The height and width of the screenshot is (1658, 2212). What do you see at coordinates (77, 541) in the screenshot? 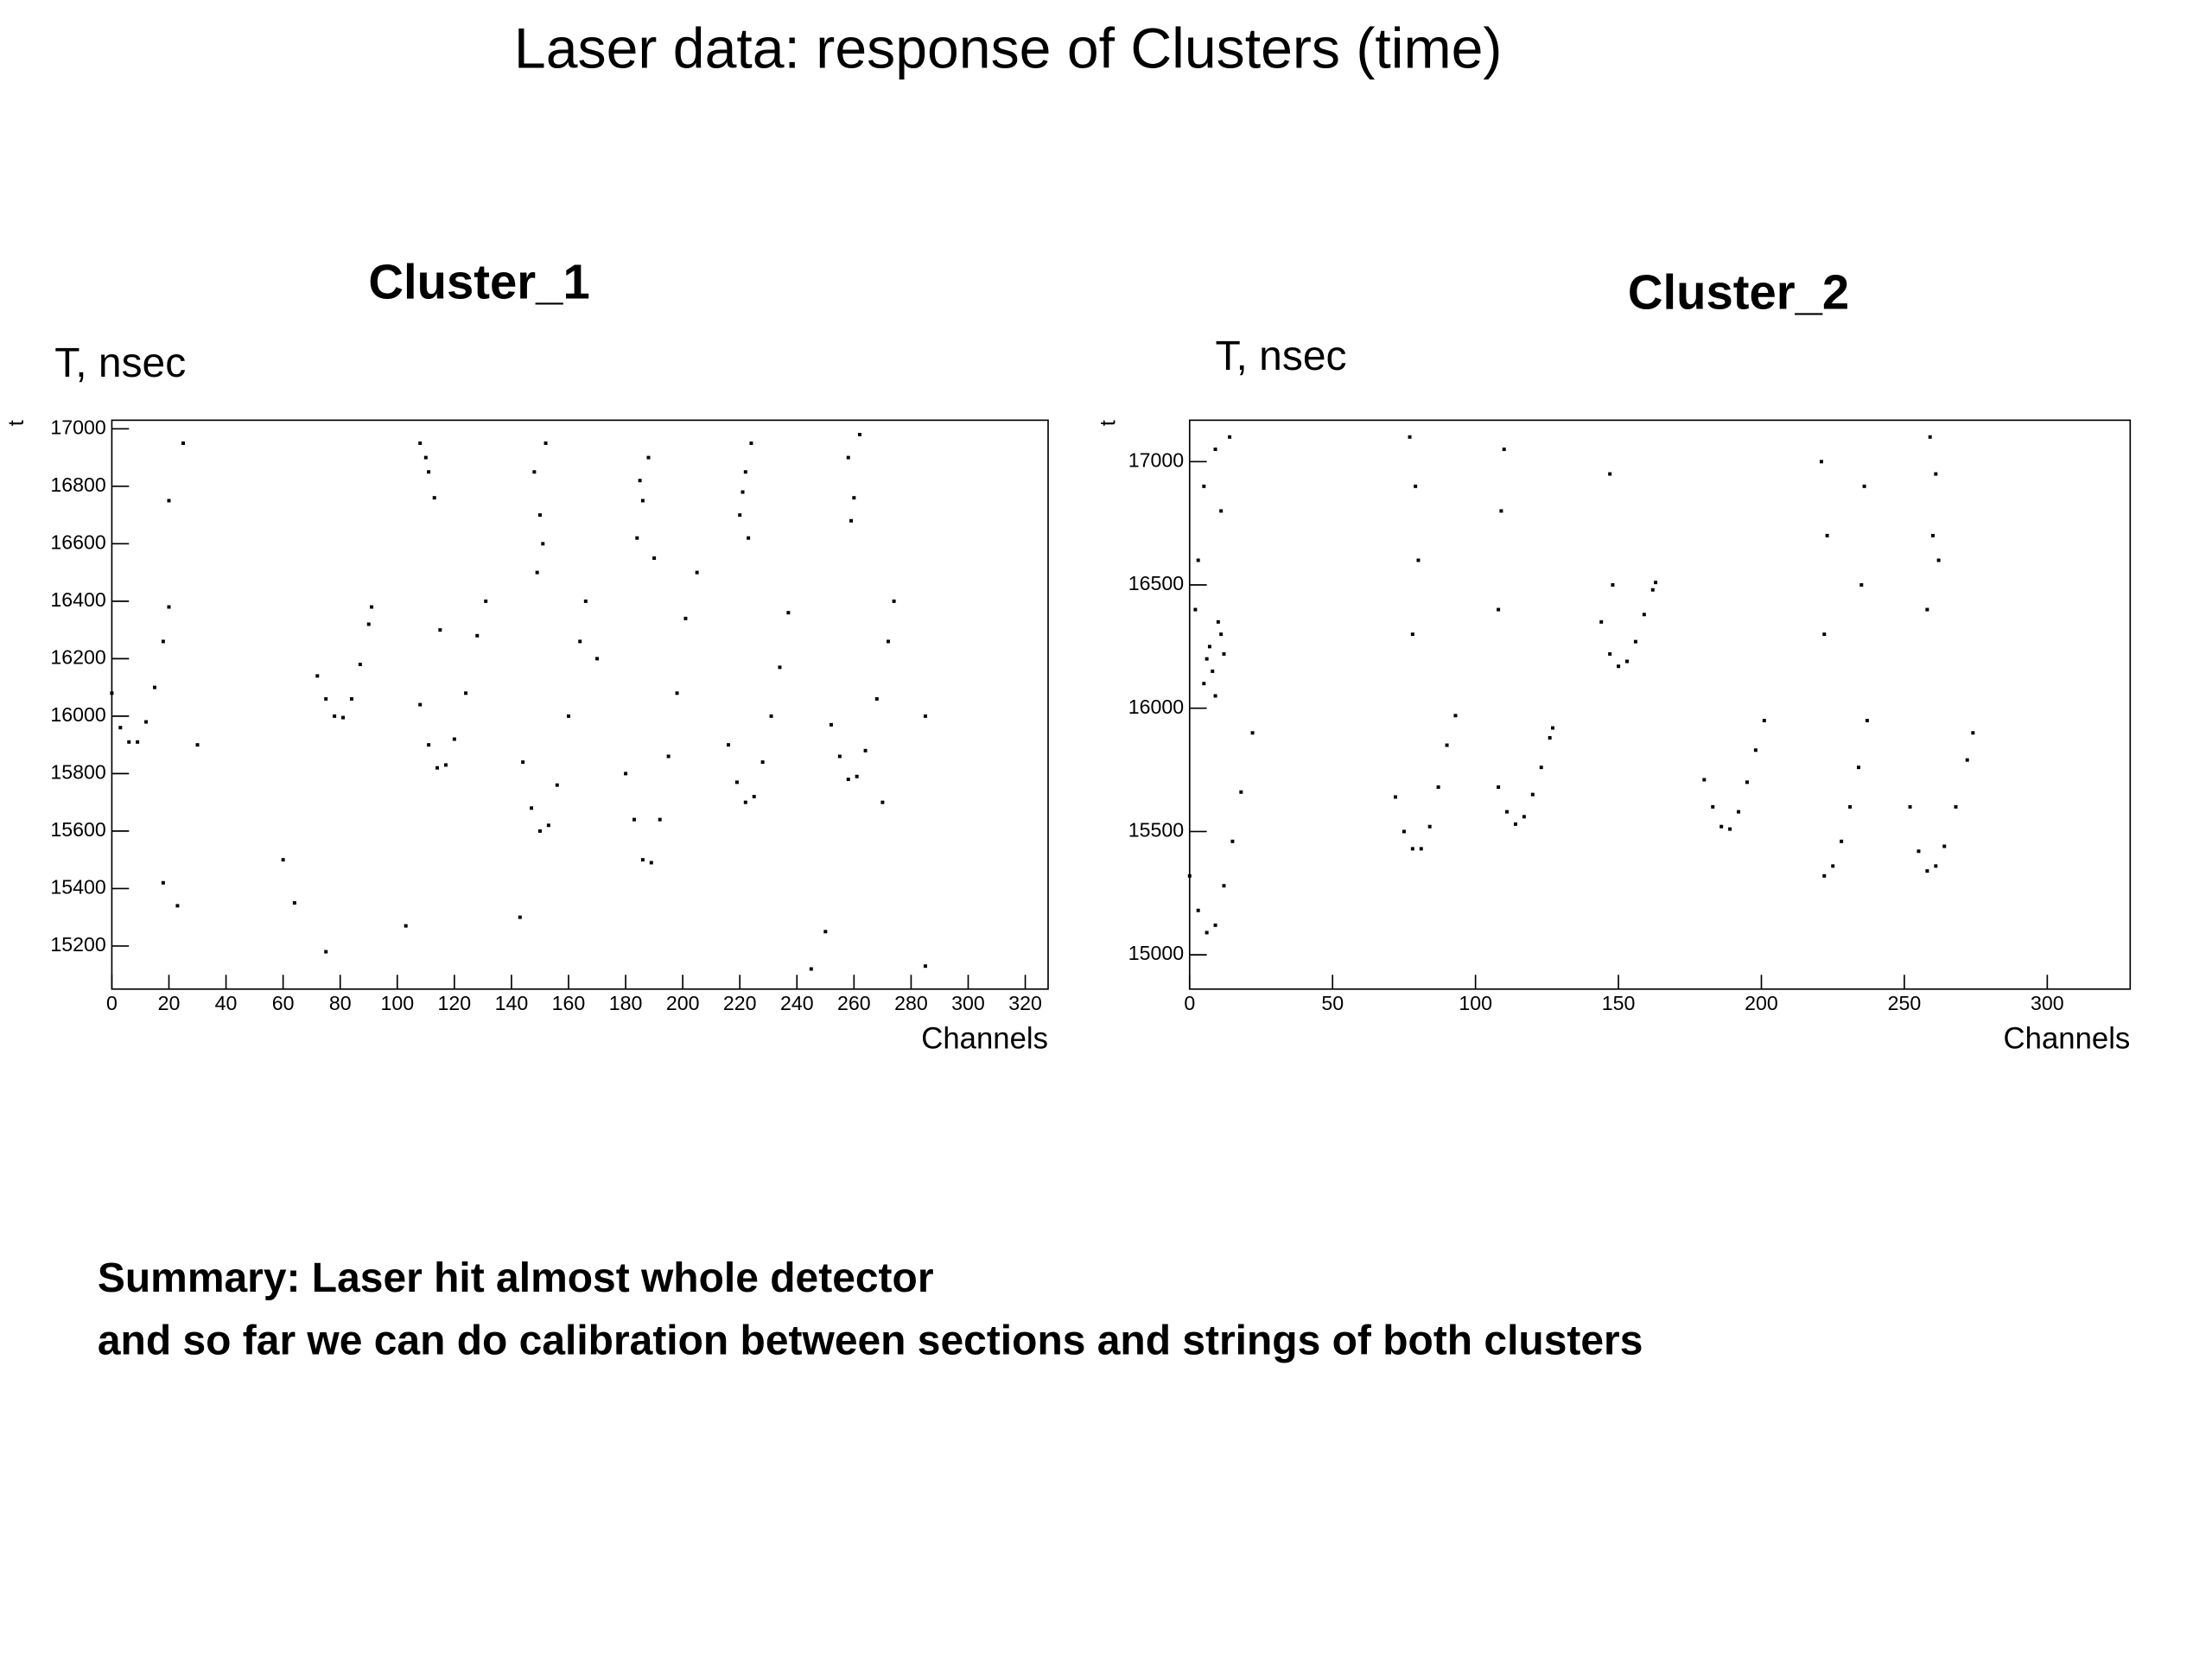
I see `y-tick-label: 16600` at bounding box center [77, 541].